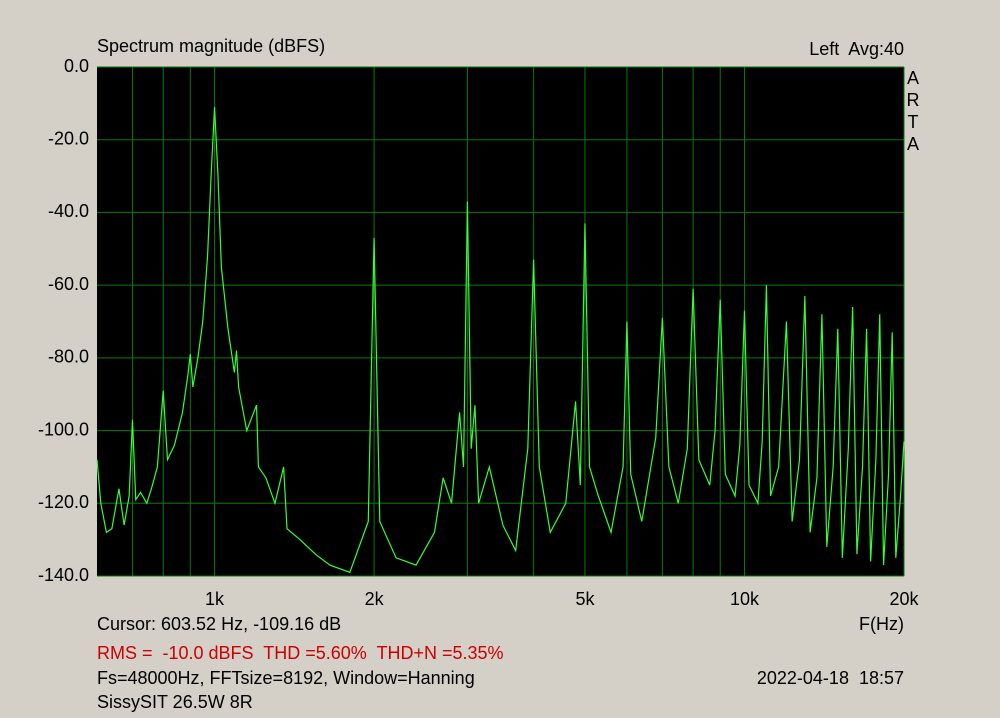 The width and height of the screenshot is (1000, 718). Describe the element at coordinates (68, 357) in the screenshot. I see `y-tick-label: -80.0` at that location.